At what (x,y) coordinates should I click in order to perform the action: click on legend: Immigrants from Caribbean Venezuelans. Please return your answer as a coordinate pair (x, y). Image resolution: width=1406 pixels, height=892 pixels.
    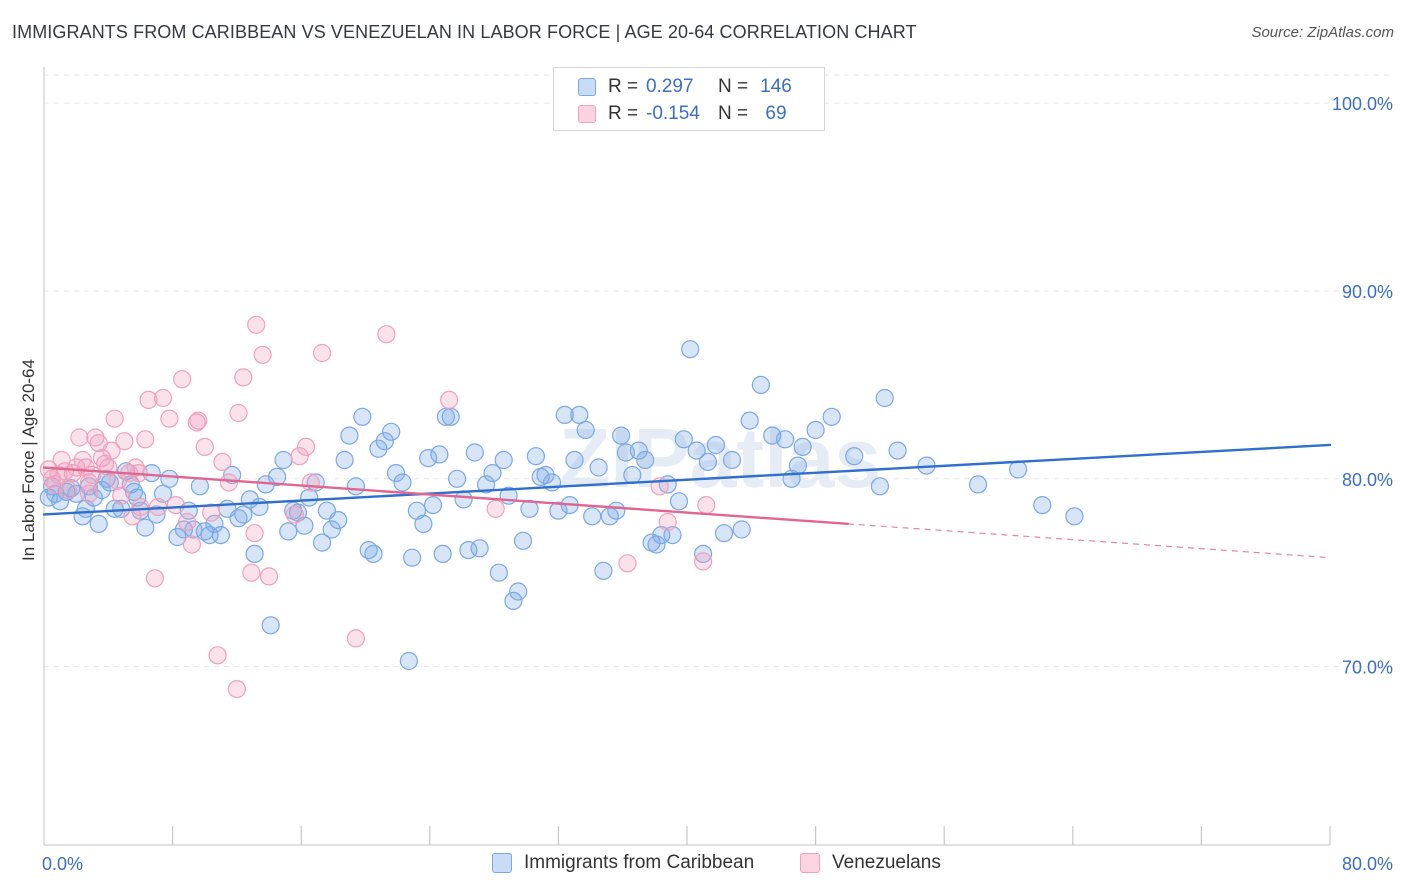
    Looking at the image, I should click on (703, 865).